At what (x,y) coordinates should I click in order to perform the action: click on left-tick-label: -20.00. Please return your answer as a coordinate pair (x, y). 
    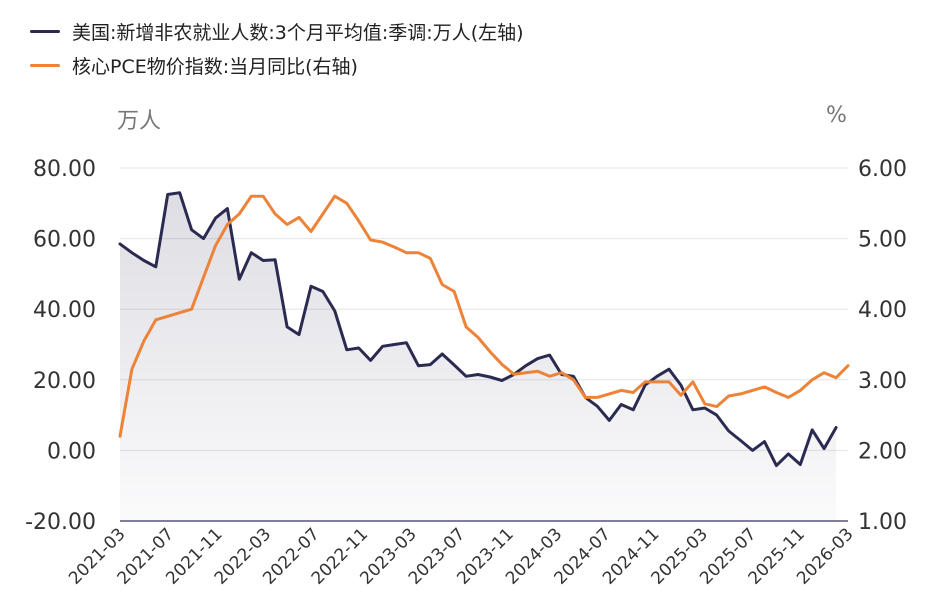
    Looking at the image, I should click on (60, 522).